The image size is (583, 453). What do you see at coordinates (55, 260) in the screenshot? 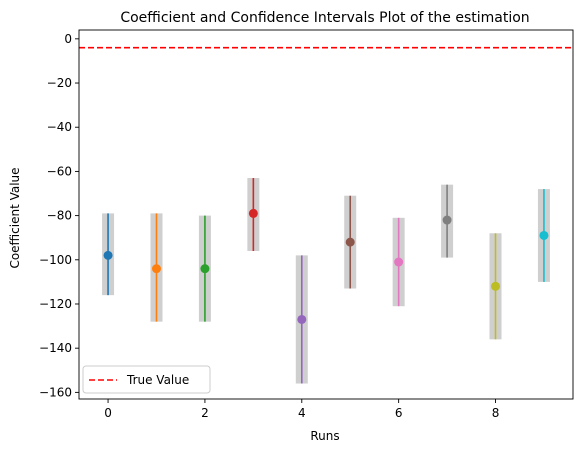
I see `y-tick-label--100: −100` at bounding box center [55, 260].